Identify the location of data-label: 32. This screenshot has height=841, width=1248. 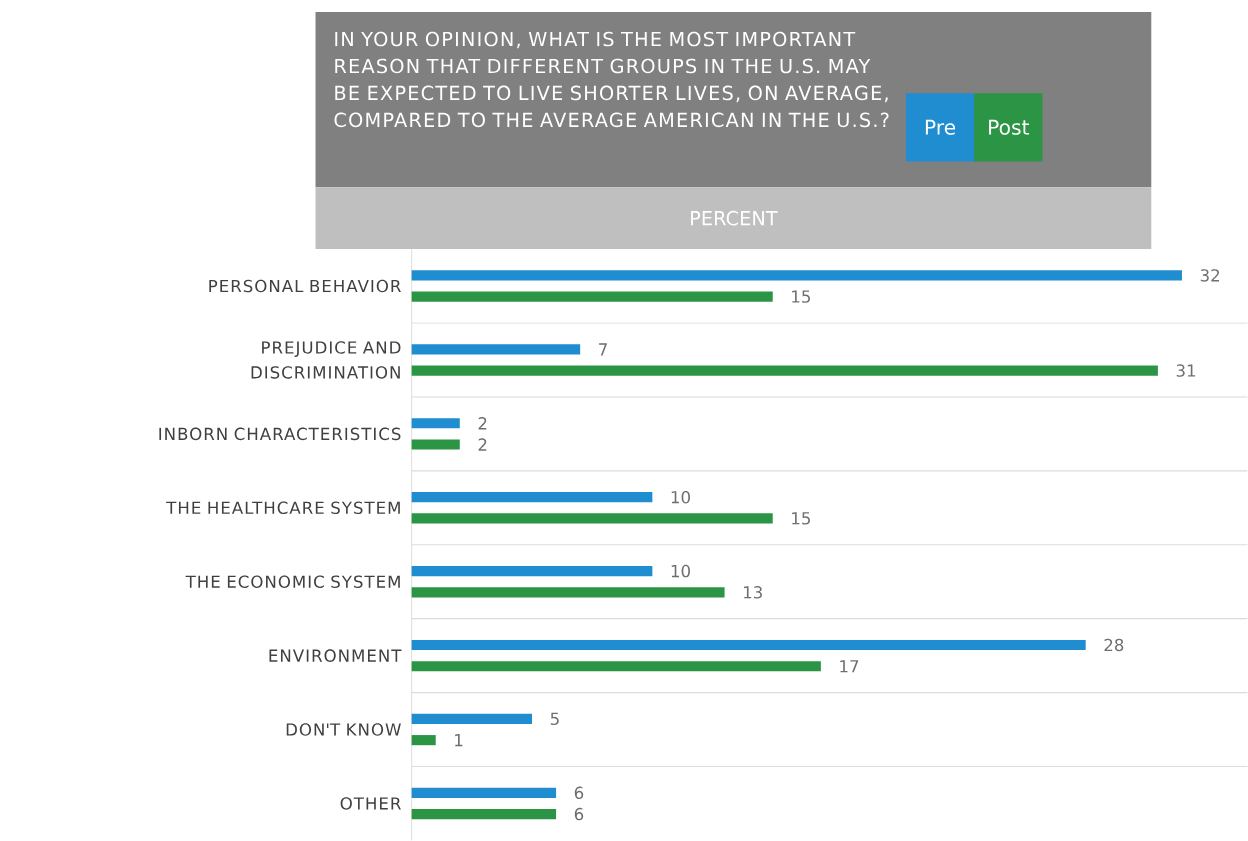
(1210, 275).